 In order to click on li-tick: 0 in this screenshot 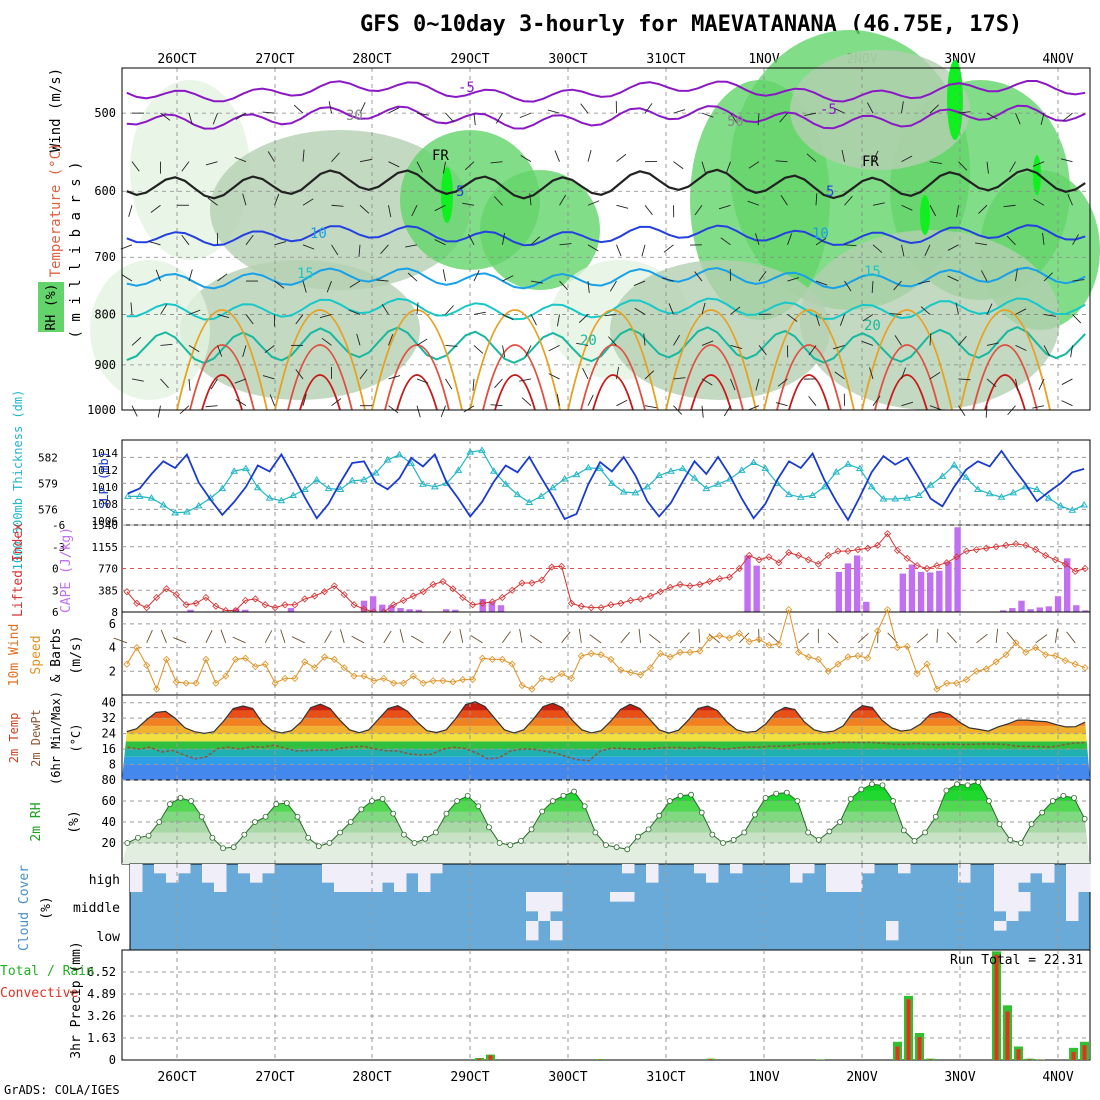, I will do `click(55, 569)`.